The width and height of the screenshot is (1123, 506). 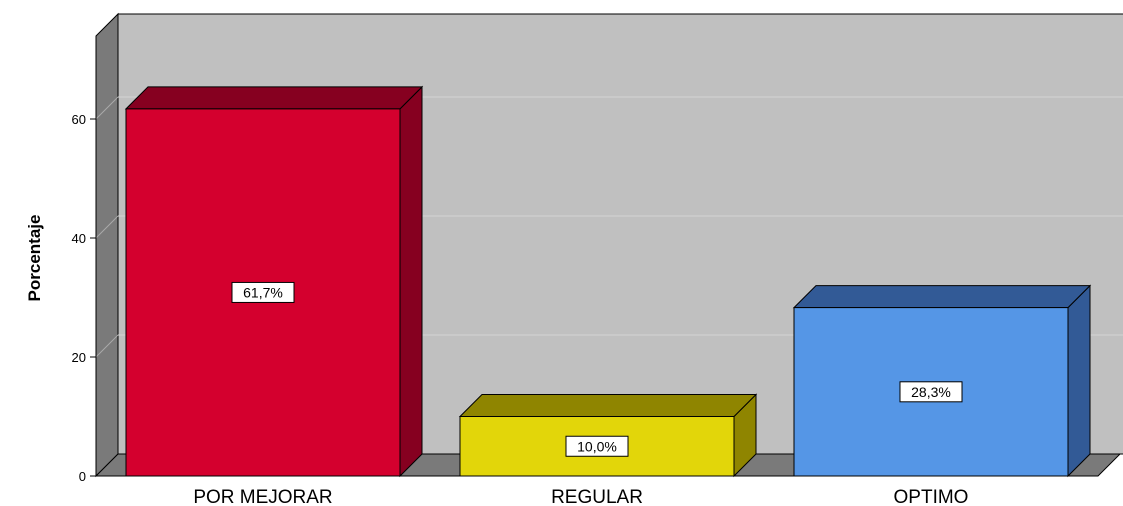 What do you see at coordinates (79, 238) in the screenshot?
I see `y-tick-label: 40` at bounding box center [79, 238].